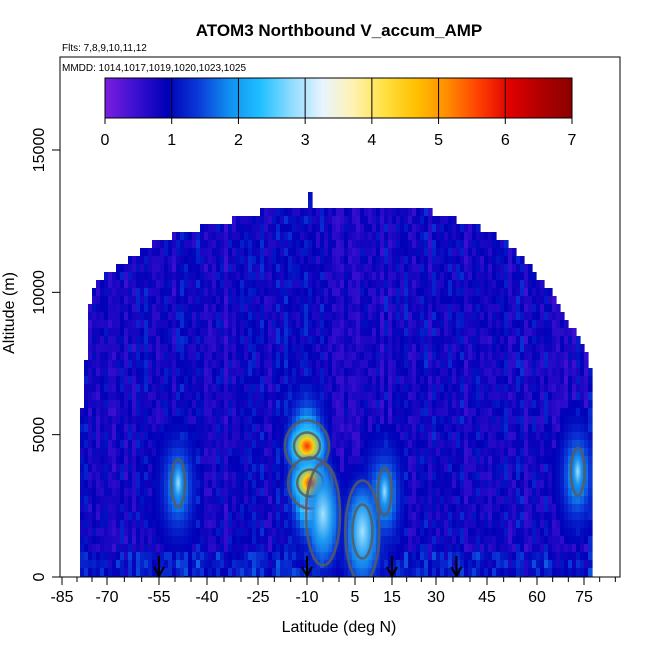  I want to click on x-tick-label-10: 60, so click(537, 597).